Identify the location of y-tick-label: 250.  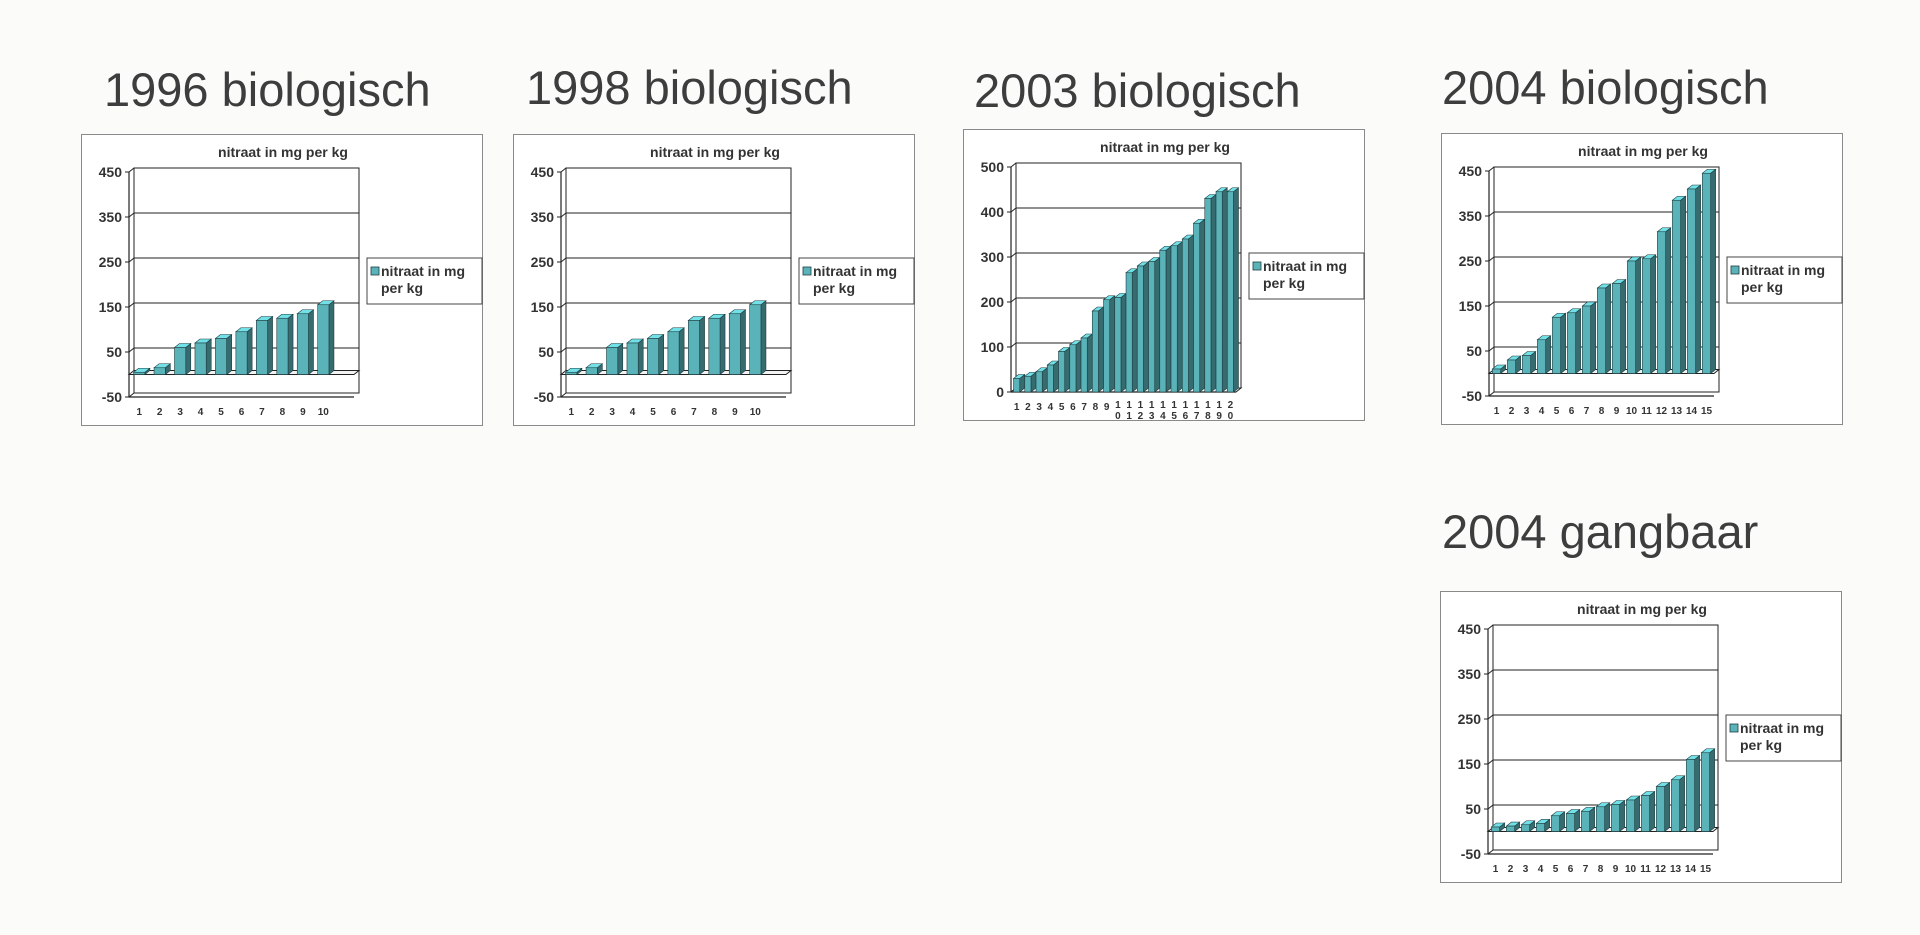
(543, 262).